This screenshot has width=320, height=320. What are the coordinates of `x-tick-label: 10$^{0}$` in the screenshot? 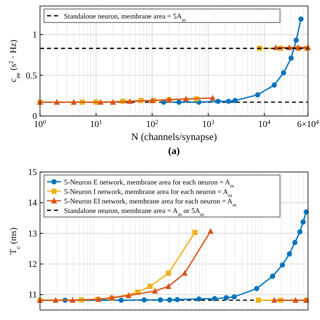 It's located at (40, 123).